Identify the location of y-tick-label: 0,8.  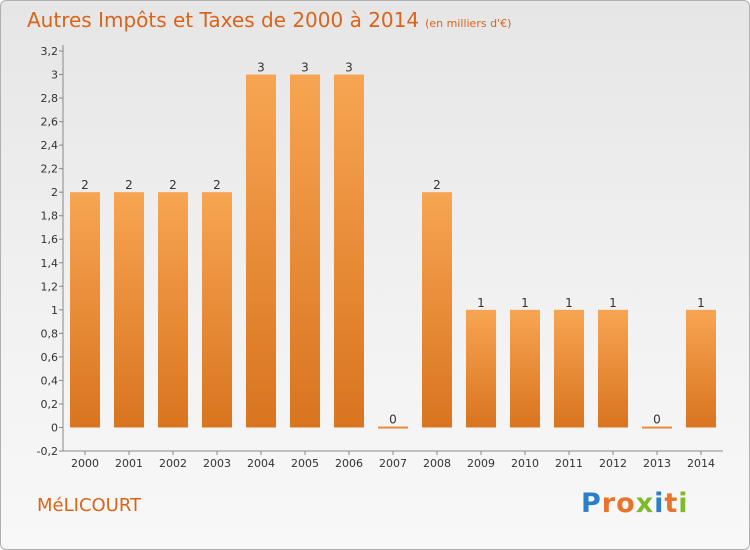
(50, 333).